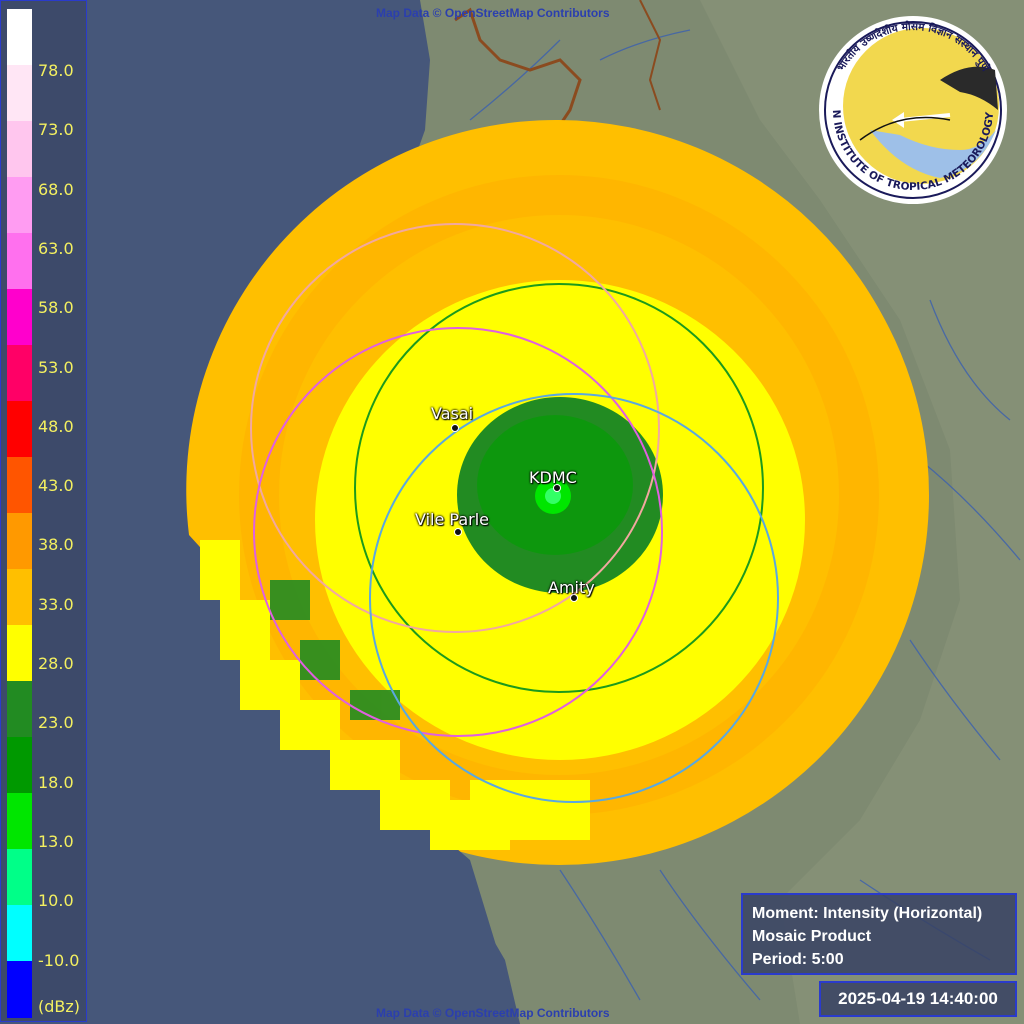  Describe the element at coordinates (56, 426) in the screenshot. I see `legend-tick-label: 48.0` at that location.